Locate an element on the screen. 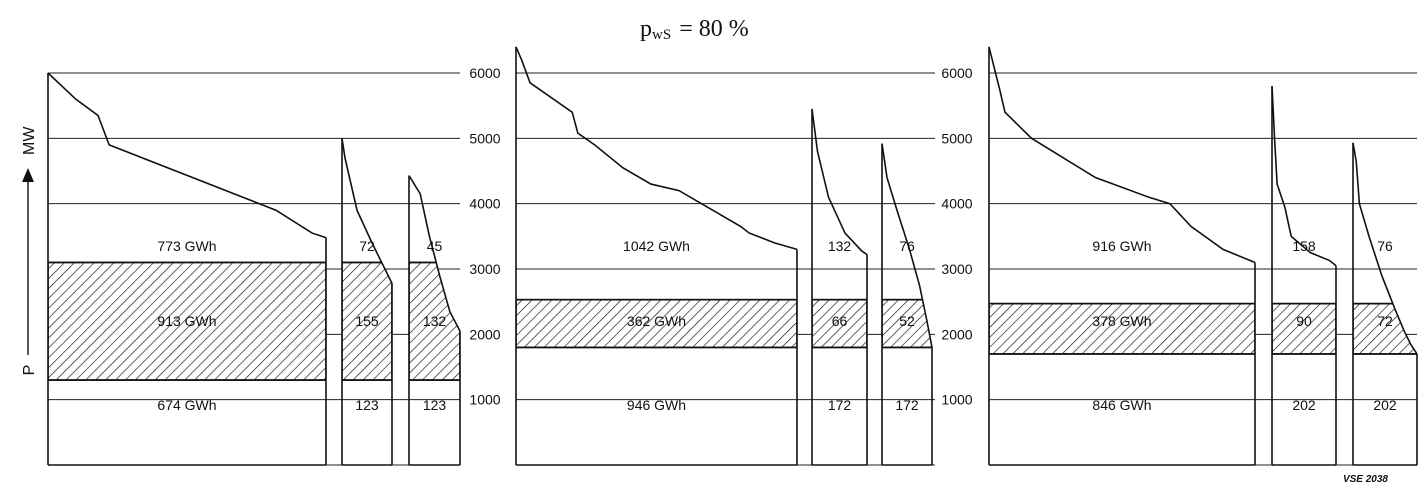 The width and height of the screenshot is (1426, 488). box-small-2: 76 52 172 is located at coordinates (907, 304).